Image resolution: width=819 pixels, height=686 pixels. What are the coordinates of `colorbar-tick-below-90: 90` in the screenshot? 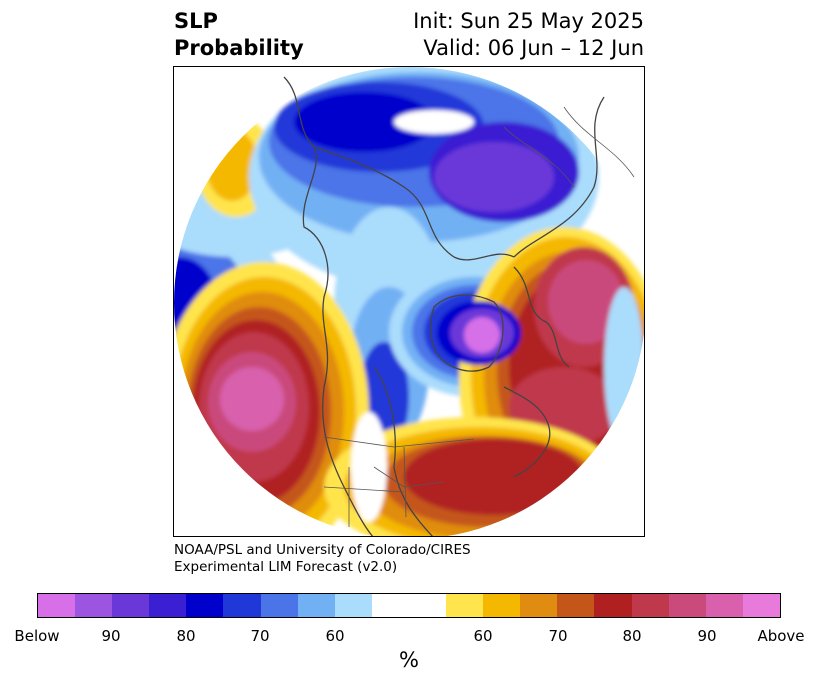 It's located at (111, 636).